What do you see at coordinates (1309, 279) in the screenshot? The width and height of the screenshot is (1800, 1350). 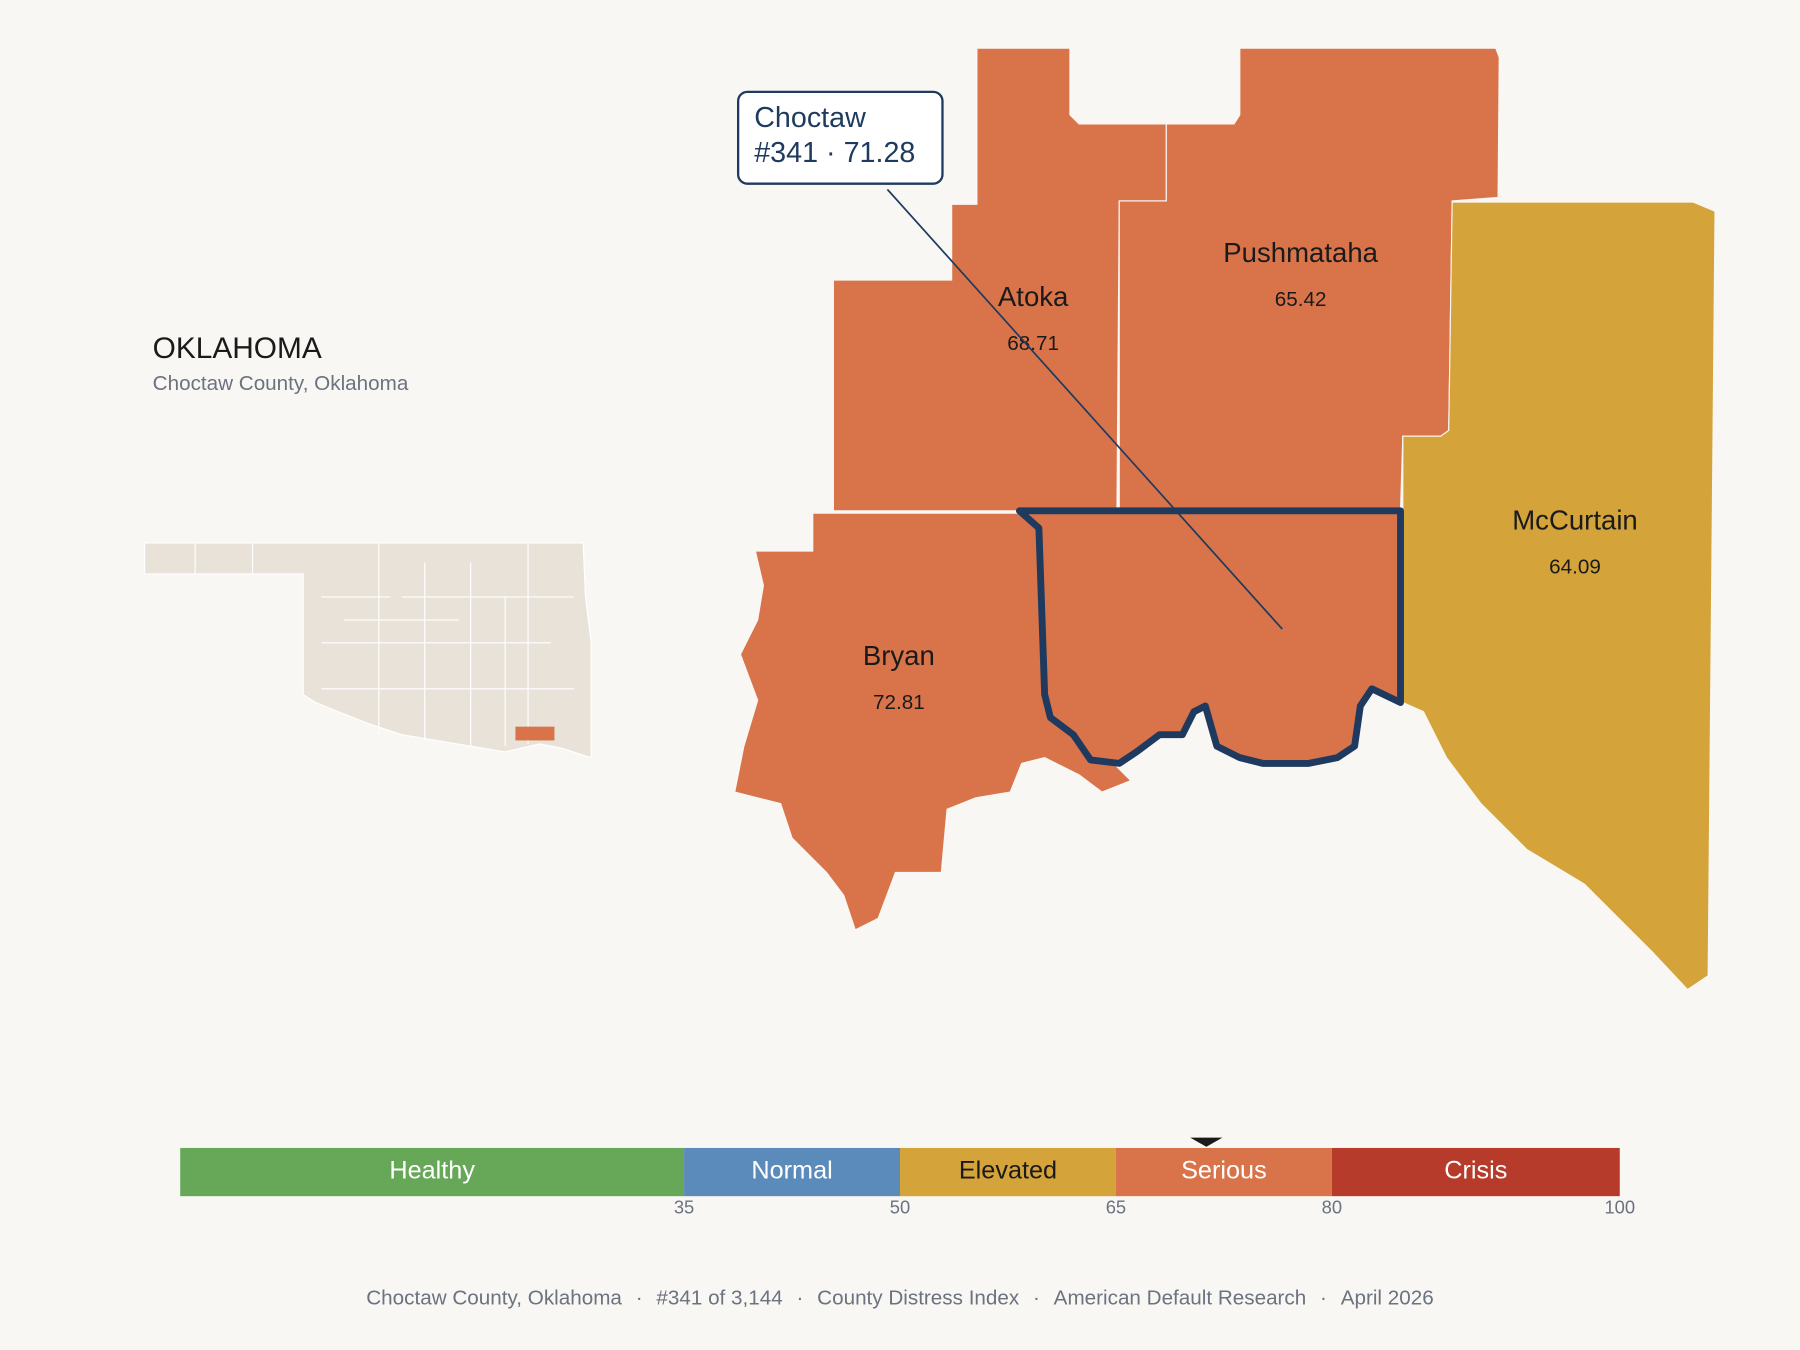 I see `county-pushmataha` at bounding box center [1309, 279].